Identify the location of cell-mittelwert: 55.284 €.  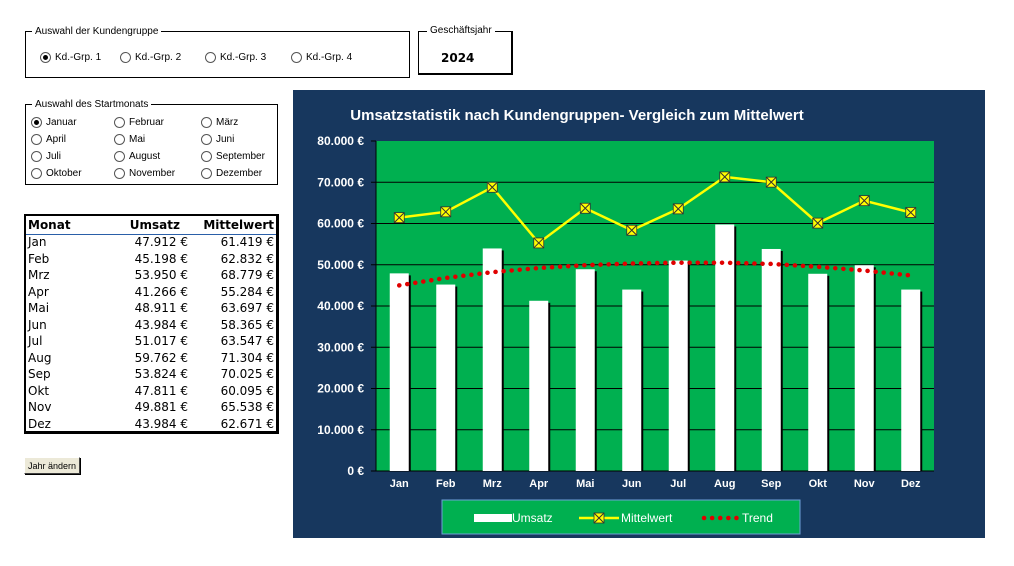
(247, 291).